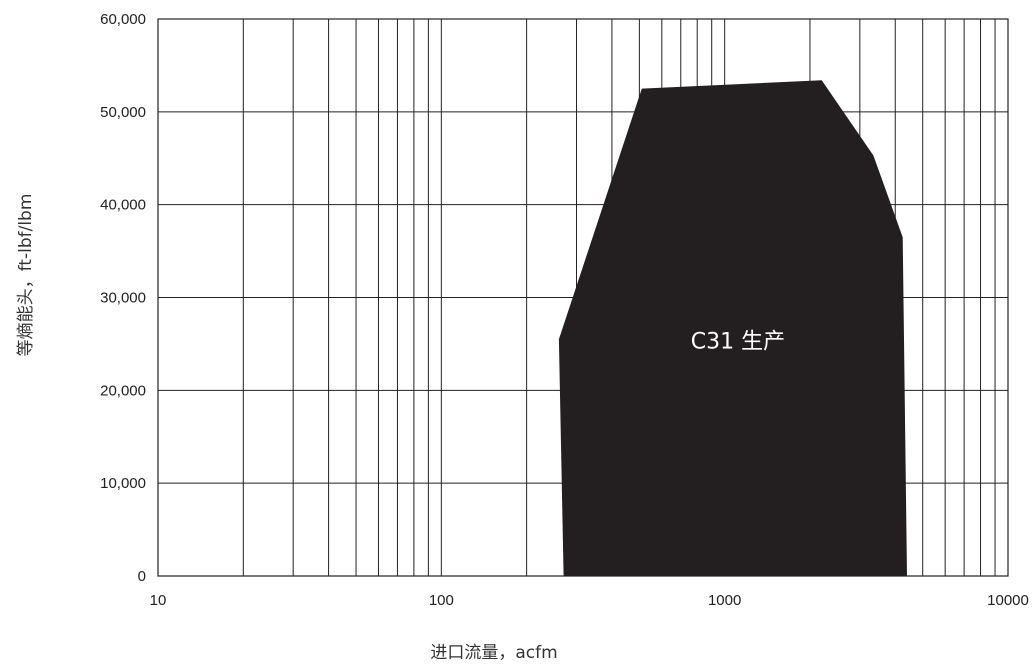 Image resolution: width=1033 pixels, height=669 pixels. Describe the element at coordinates (123, 19) in the screenshot. I see `y-tick-label: 60,000` at that location.